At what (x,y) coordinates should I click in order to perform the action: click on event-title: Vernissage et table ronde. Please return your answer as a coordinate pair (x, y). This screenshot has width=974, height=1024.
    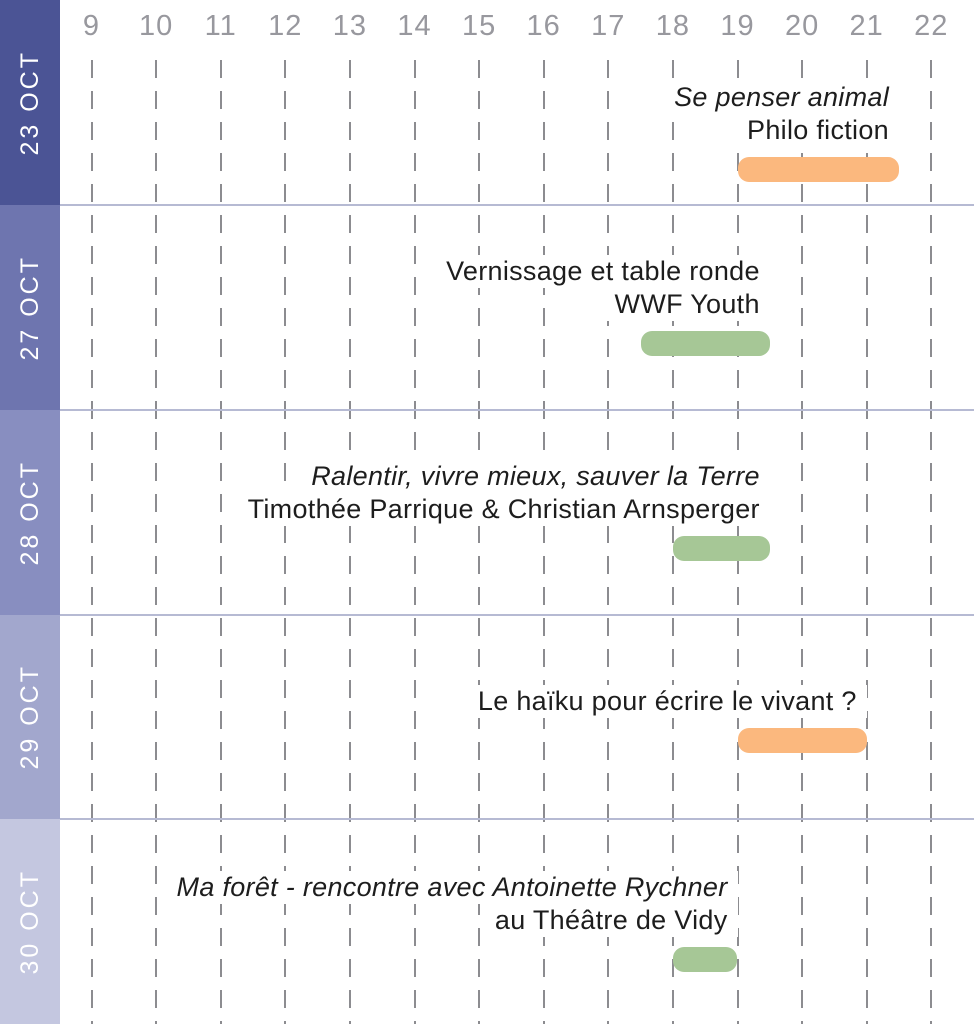
    Looking at the image, I should click on (603, 271).